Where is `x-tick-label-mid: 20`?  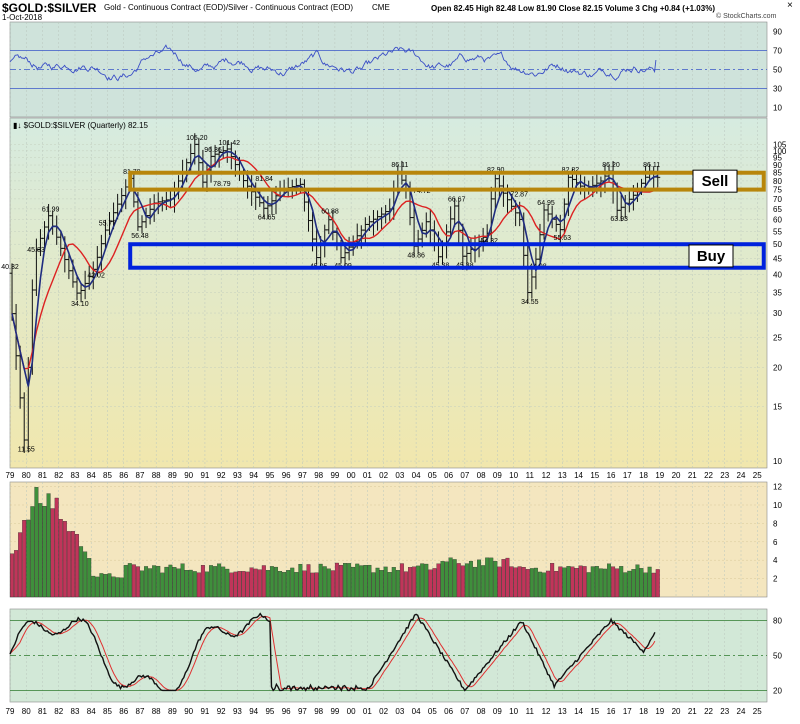
x-tick-label-mid: 20 is located at coordinates (676, 475).